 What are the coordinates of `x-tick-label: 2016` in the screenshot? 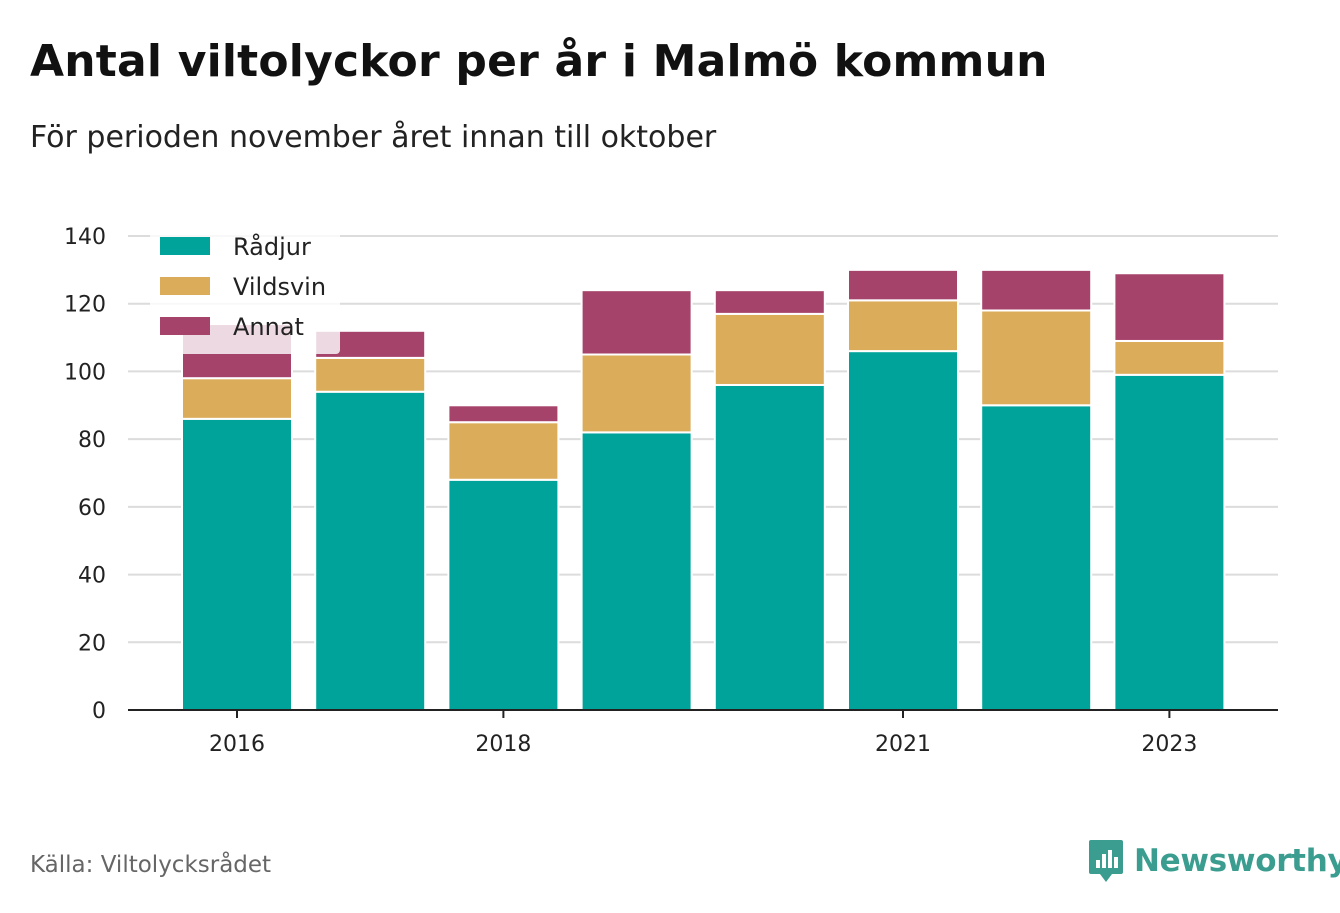 It's located at (237, 744).